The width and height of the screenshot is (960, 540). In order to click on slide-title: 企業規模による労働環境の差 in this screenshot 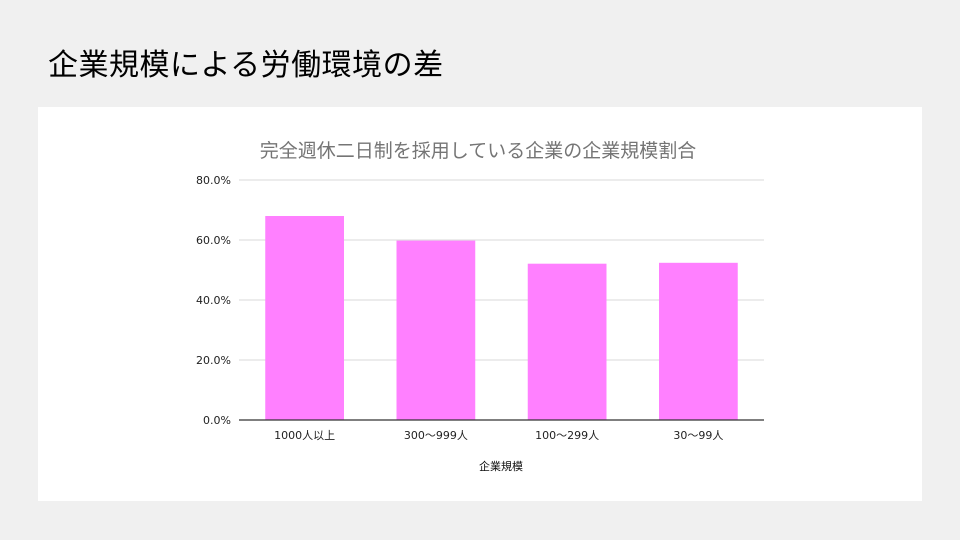, I will do `click(246, 65)`.